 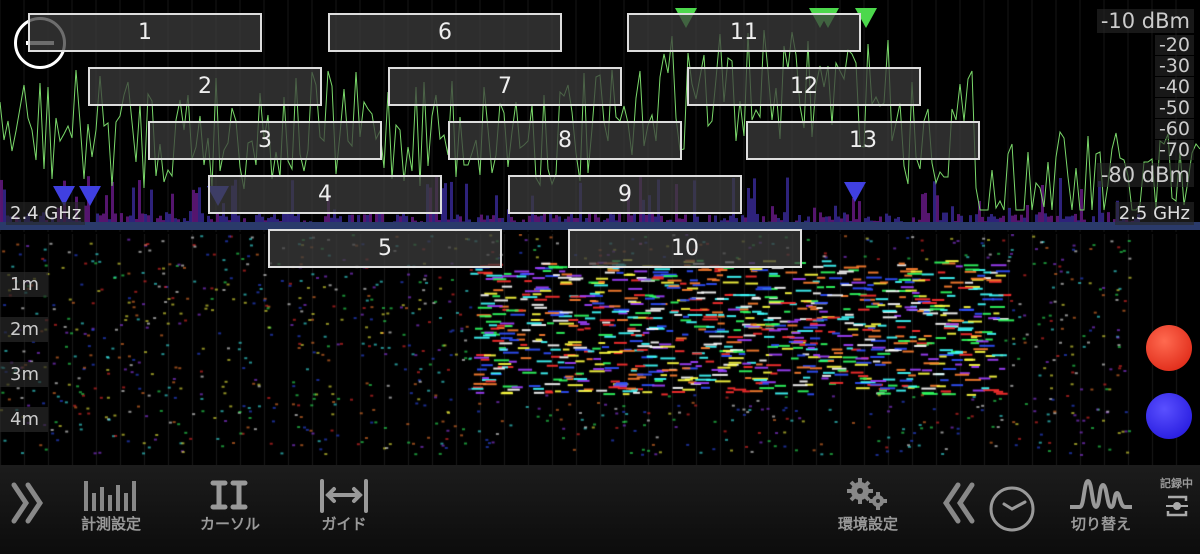 I want to click on channel-box-9: 9, so click(x=625, y=194).